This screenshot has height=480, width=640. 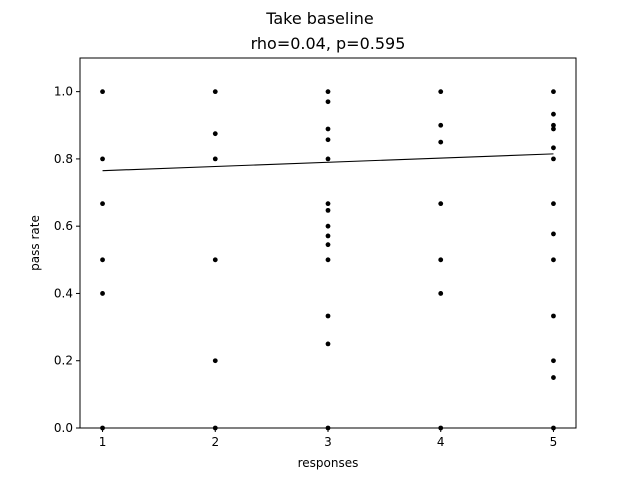 What do you see at coordinates (554, 442) in the screenshot?
I see `x-tick-label: 5` at bounding box center [554, 442].